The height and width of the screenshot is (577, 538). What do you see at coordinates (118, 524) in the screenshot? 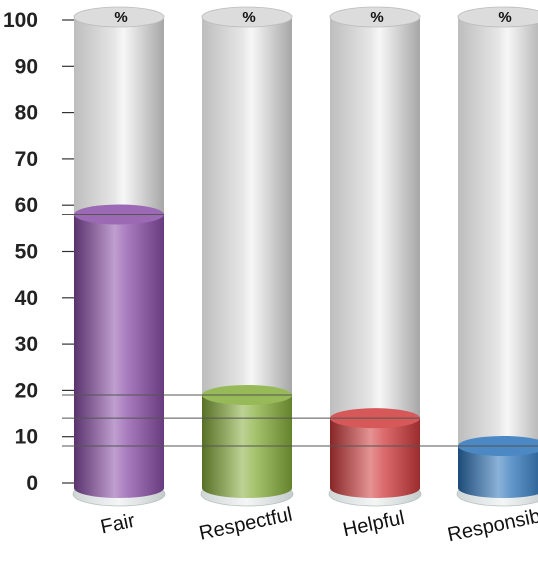
I see `category-label: Fair` at bounding box center [118, 524].